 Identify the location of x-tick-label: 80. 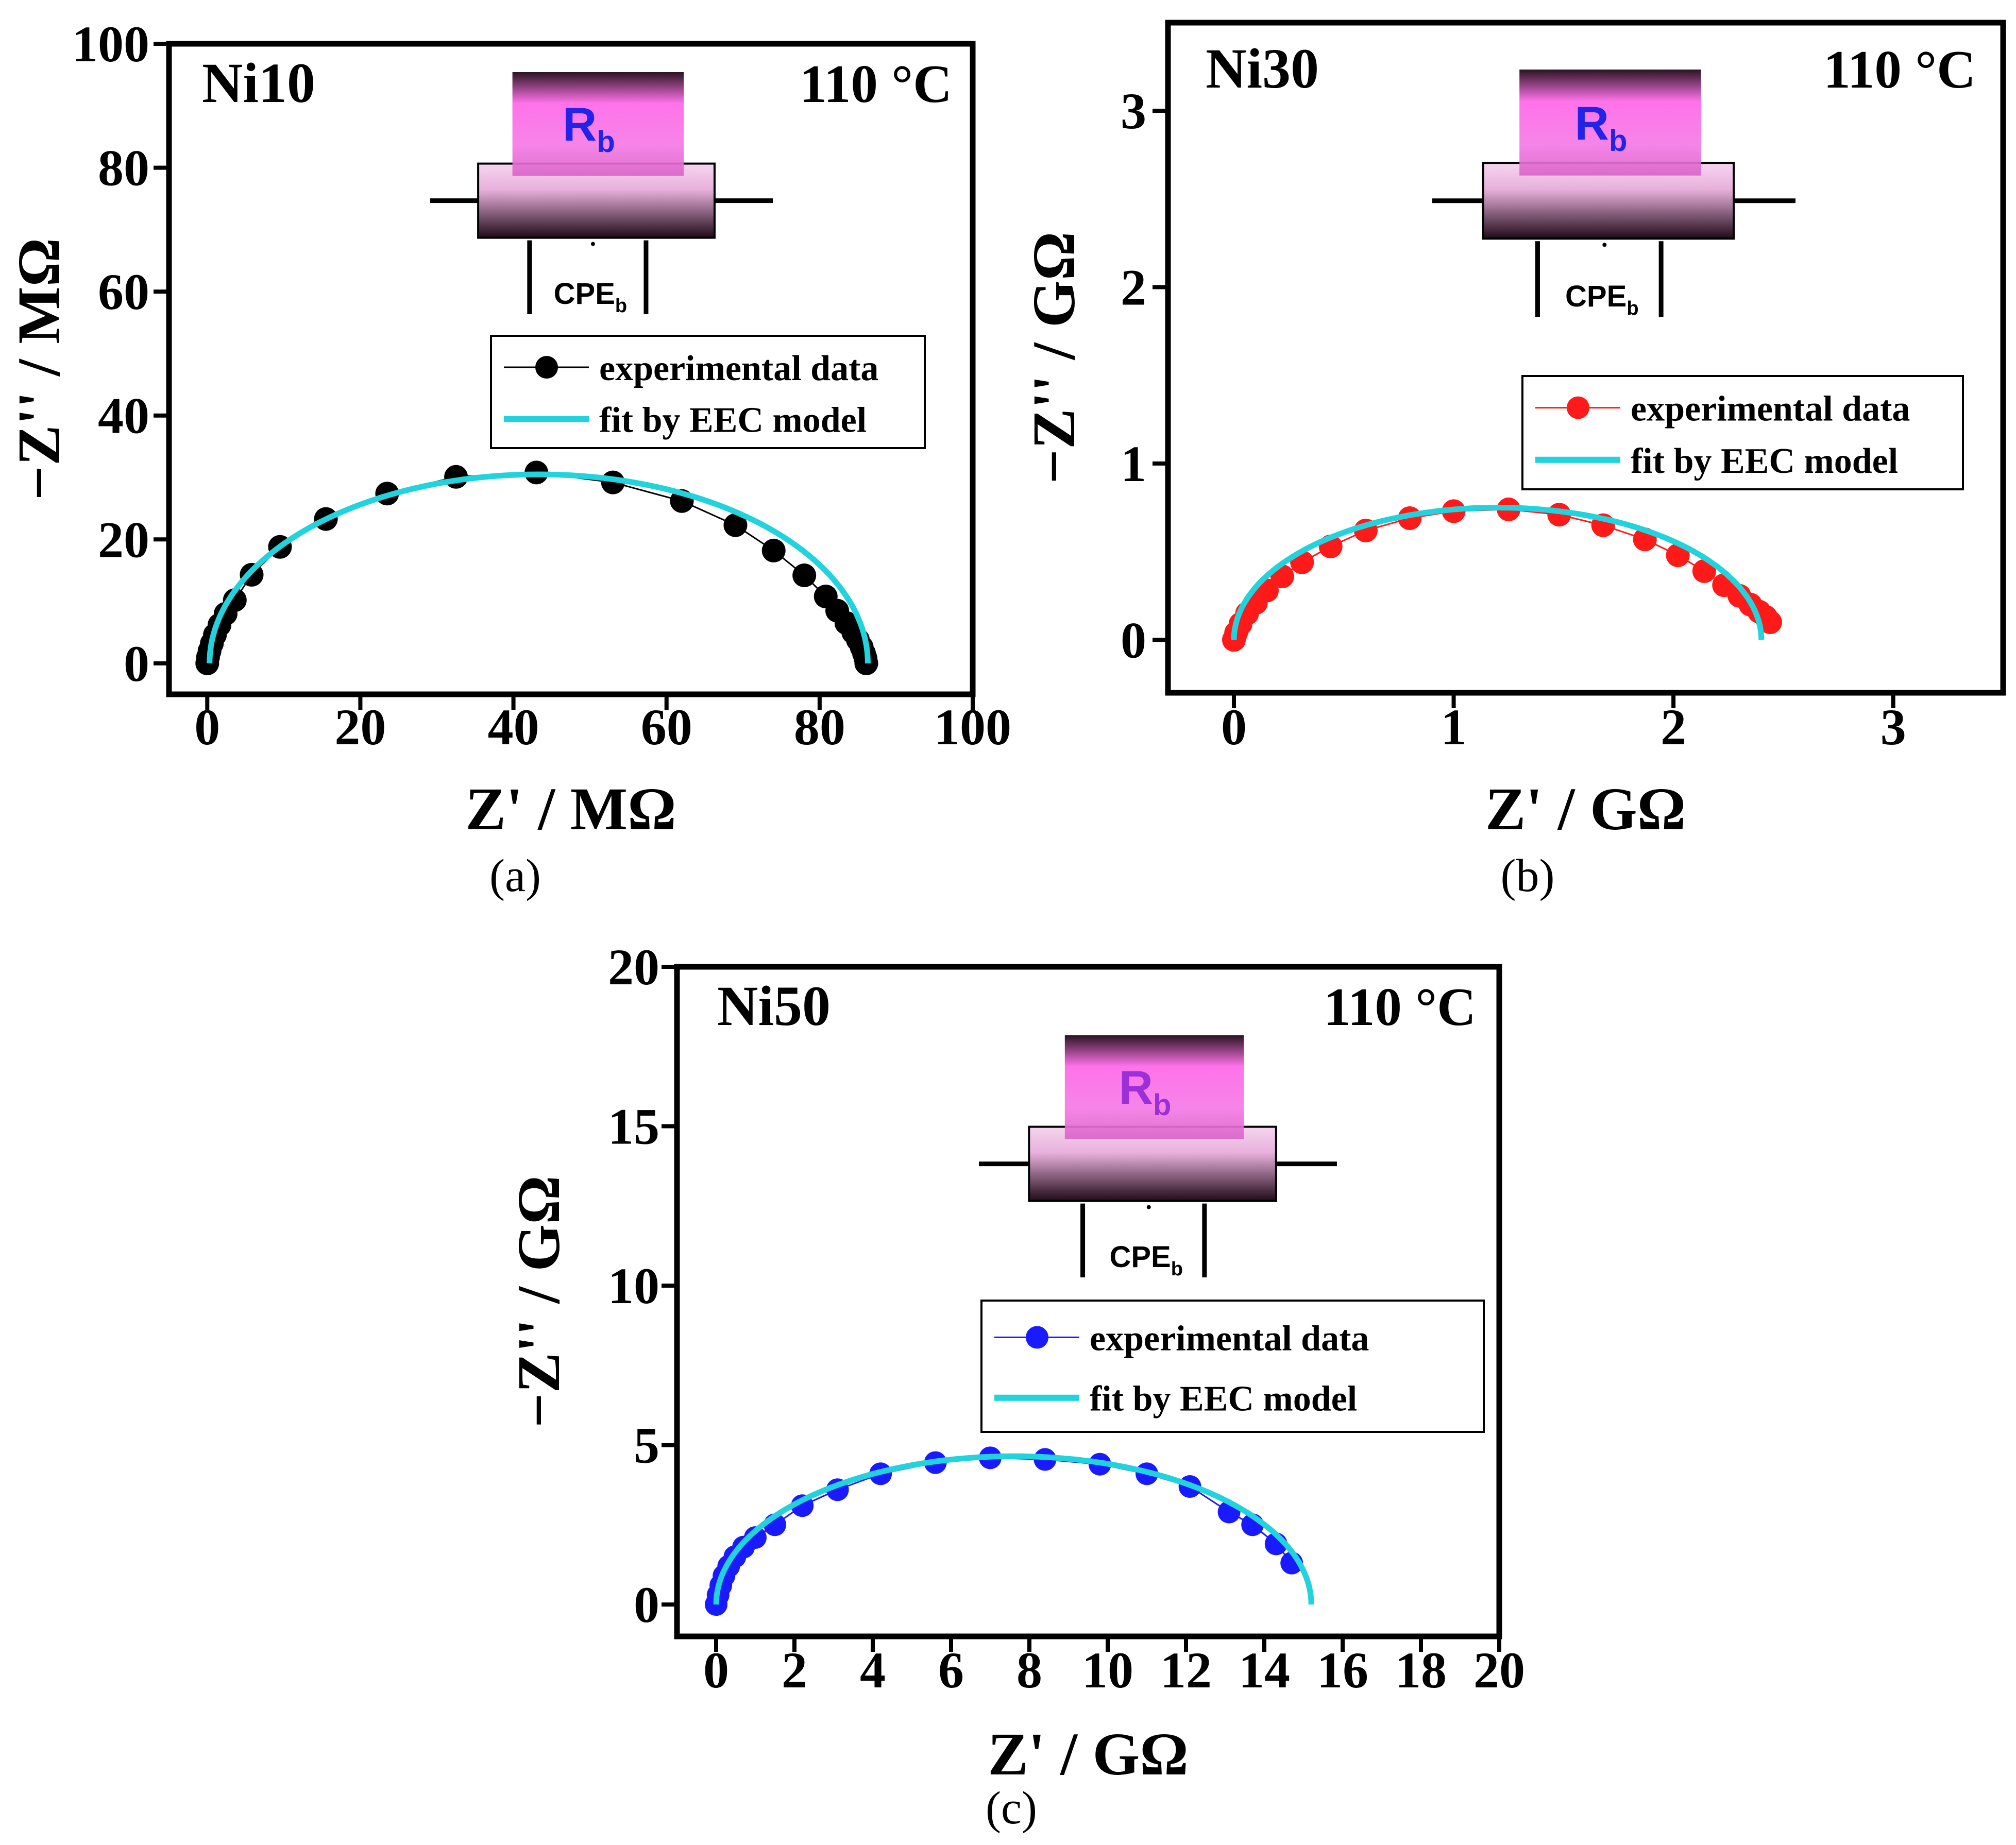
(820, 727).